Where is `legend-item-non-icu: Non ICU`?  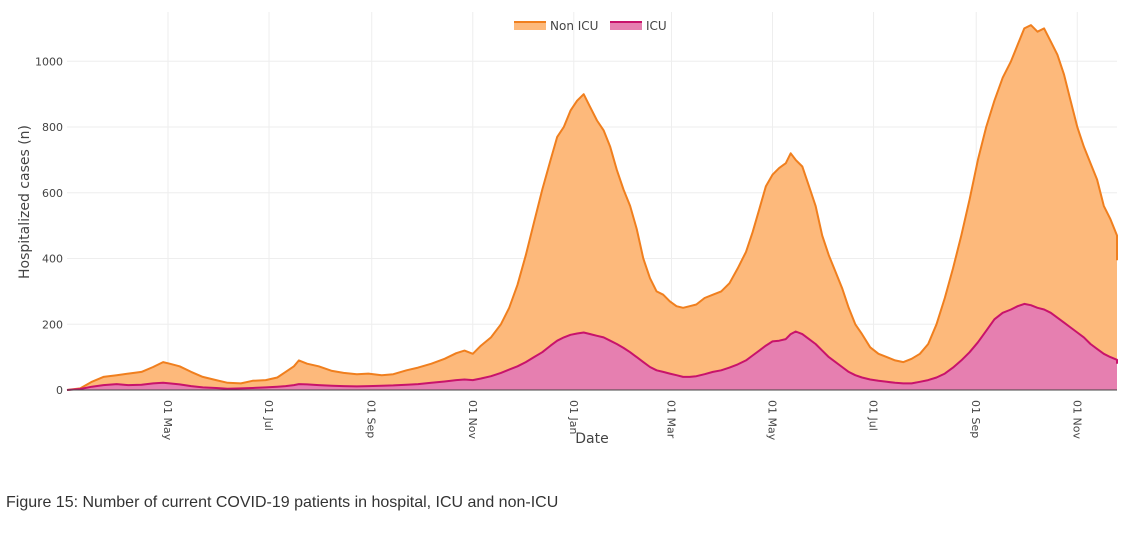
legend-item-non-icu: Non ICU is located at coordinates (556, 26).